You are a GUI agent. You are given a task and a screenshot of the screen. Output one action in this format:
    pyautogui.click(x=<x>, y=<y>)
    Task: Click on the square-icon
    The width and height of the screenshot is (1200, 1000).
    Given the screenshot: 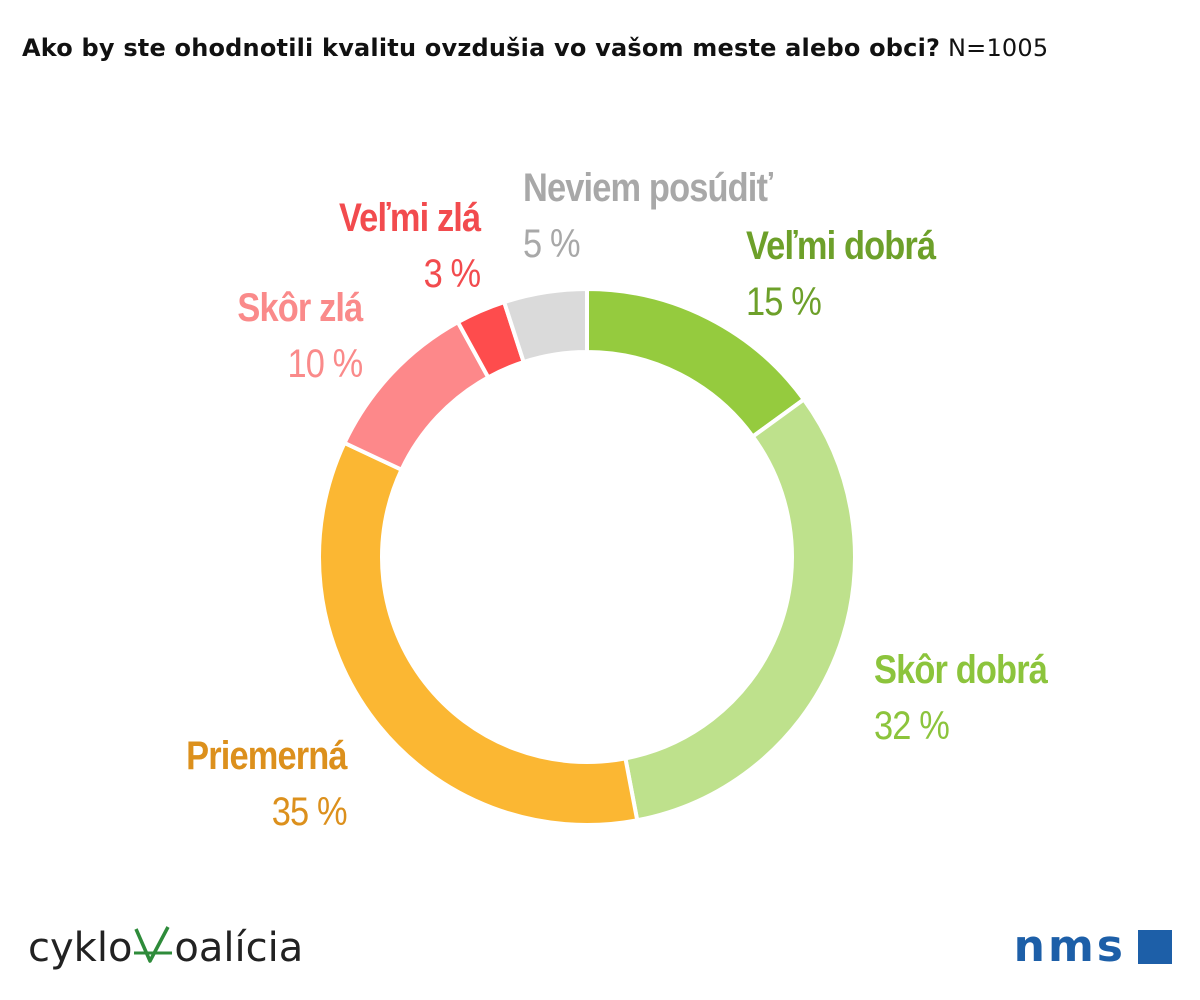 What is the action you would take?
    pyautogui.click(x=1155, y=947)
    